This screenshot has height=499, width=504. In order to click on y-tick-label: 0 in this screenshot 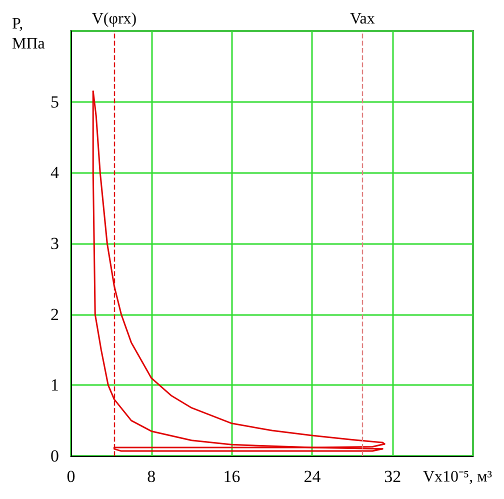, I will do `click(54, 456)`.